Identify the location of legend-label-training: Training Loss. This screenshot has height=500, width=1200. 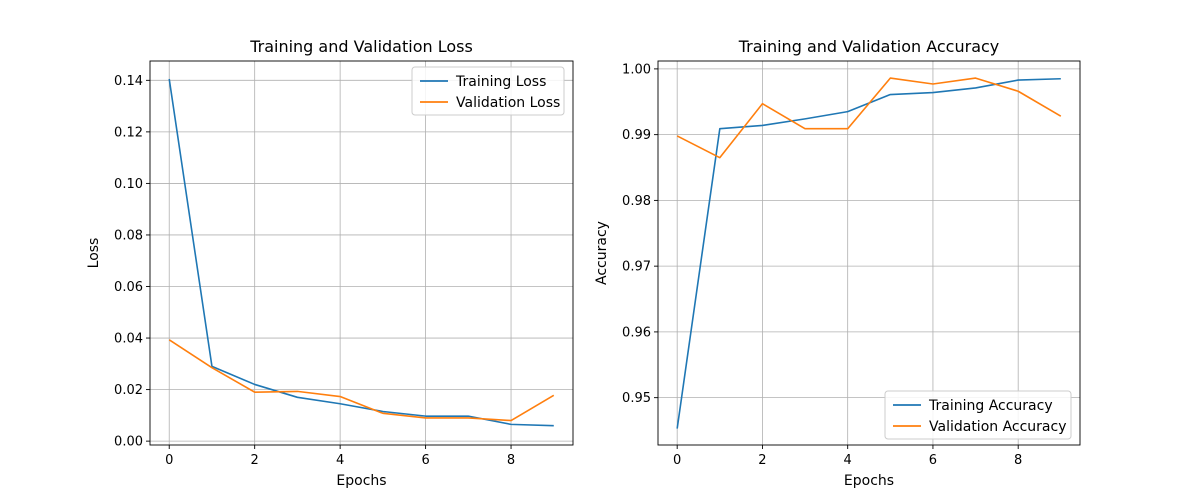
(500, 82).